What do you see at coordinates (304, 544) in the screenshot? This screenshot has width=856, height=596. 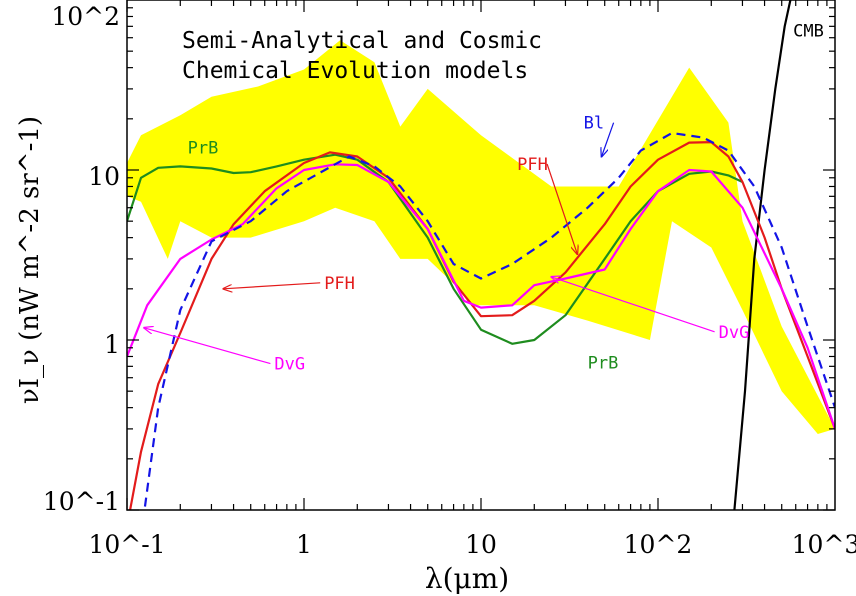 I see `x-tick-label-1: 1` at bounding box center [304, 544].